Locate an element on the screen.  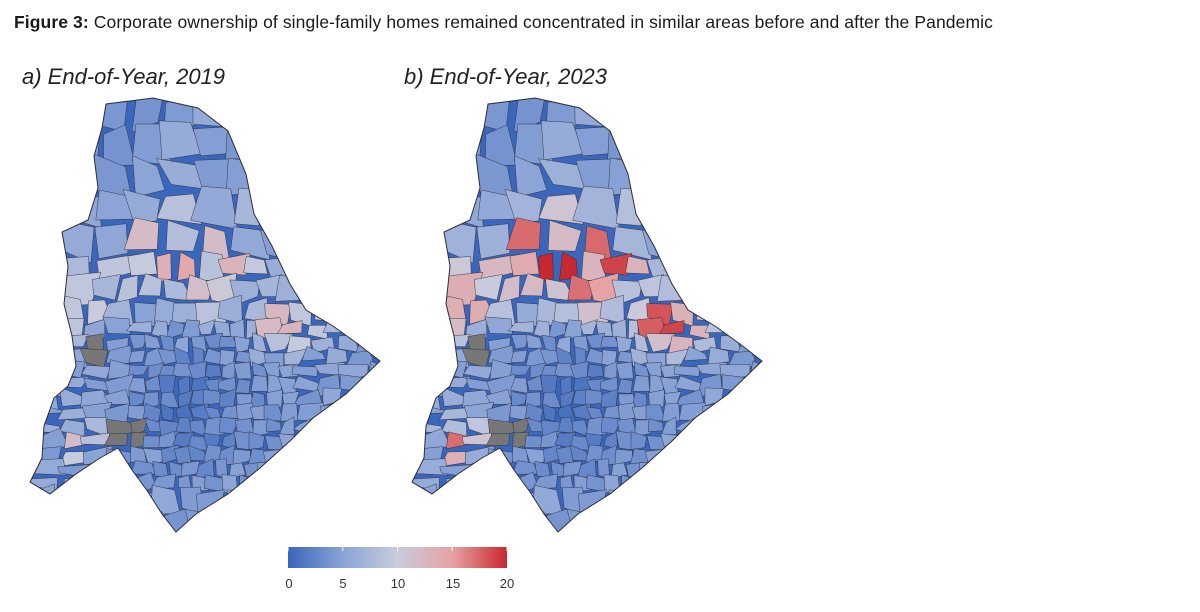
legend-tick-label: 20 is located at coordinates (507, 583).